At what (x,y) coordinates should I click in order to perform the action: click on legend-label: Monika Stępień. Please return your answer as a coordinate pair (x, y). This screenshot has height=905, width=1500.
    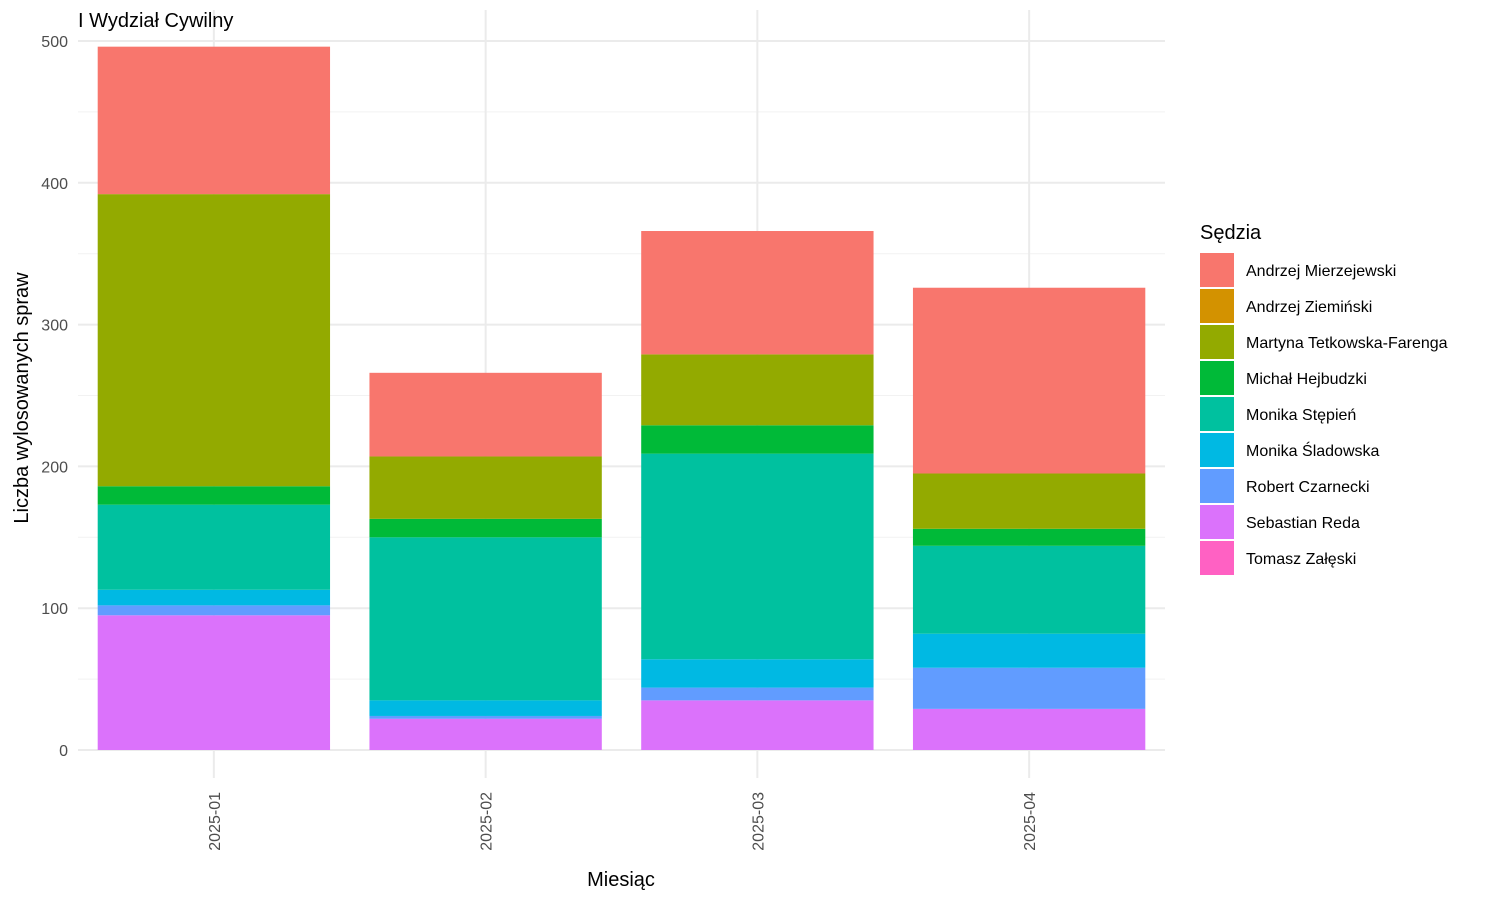
    Looking at the image, I should click on (1301, 415).